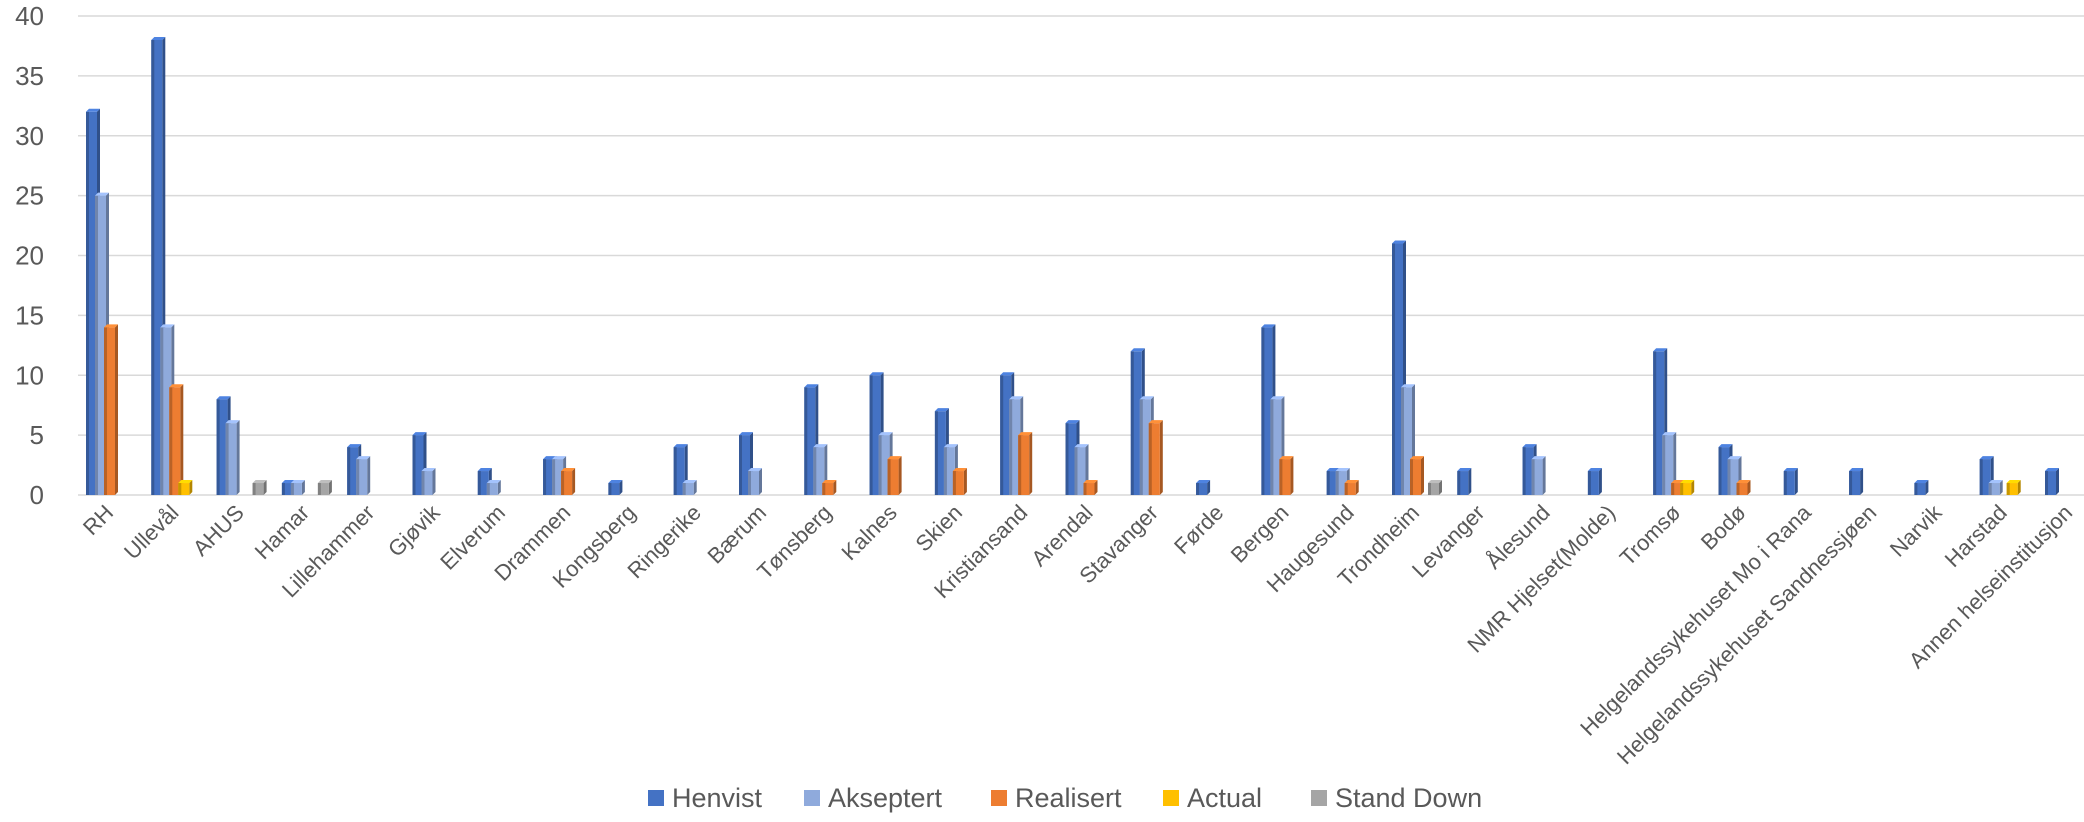 The height and width of the screenshot is (822, 2084). Describe the element at coordinates (29, 136) in the screenshot. I see `y-tick-label-30: 30` at that location.